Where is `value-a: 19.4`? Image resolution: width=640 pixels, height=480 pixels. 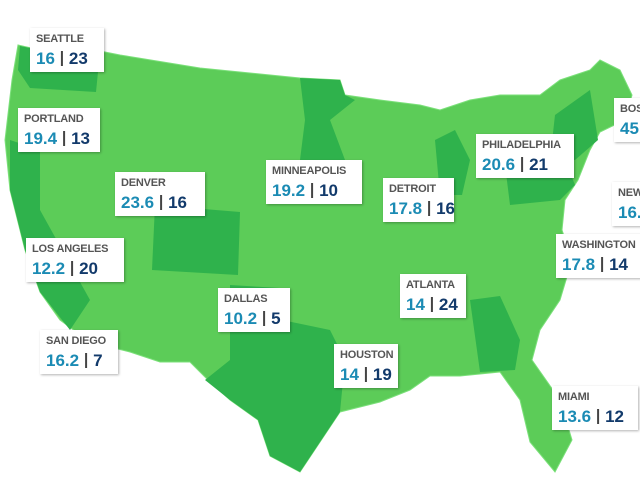 value-a: 19.4 is located at coordinates (41, 138).